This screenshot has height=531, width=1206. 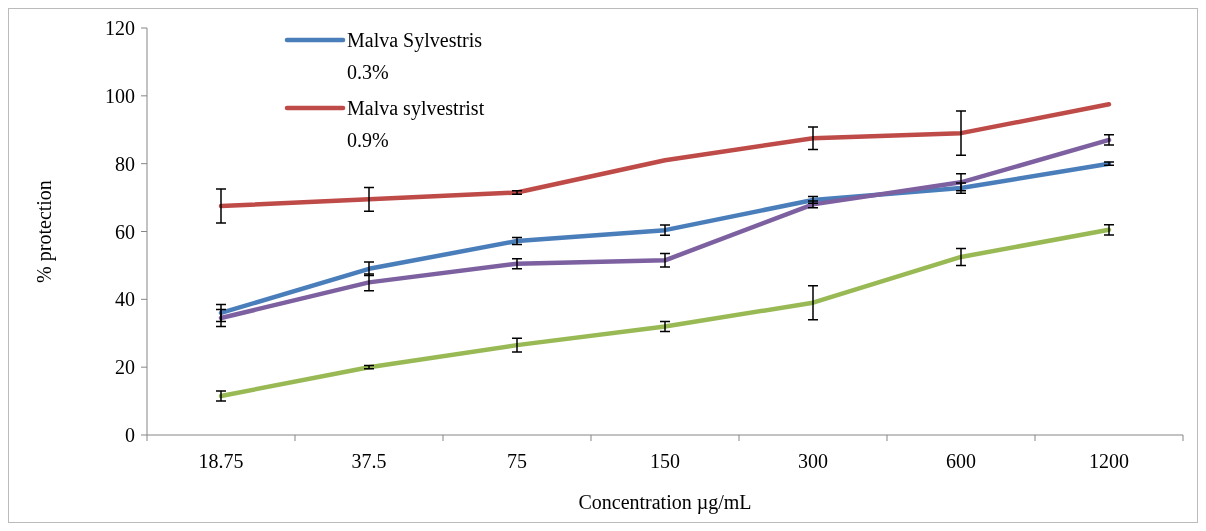 What do you see at coordinates (125, 163) in the screenshot?
I see `y-tick-label: 80` at bounding box center [125, 163].